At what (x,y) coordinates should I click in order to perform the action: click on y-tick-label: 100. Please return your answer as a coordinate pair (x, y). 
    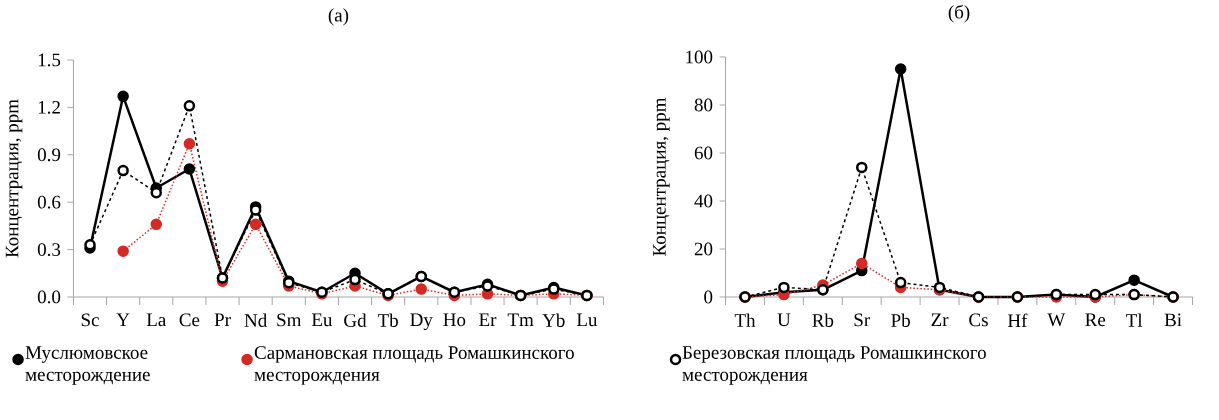
    Looking at the image, I should click on (699, 57).